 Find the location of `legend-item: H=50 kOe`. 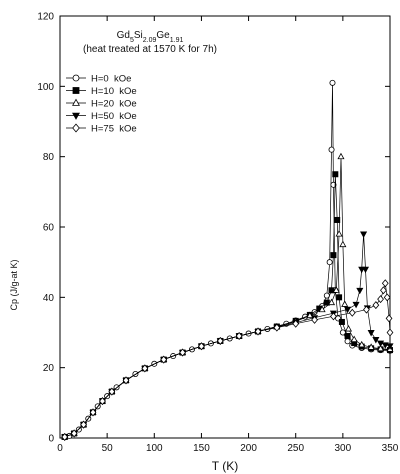

legend-item: H=50 kOe is located at coordinates (101, 116).